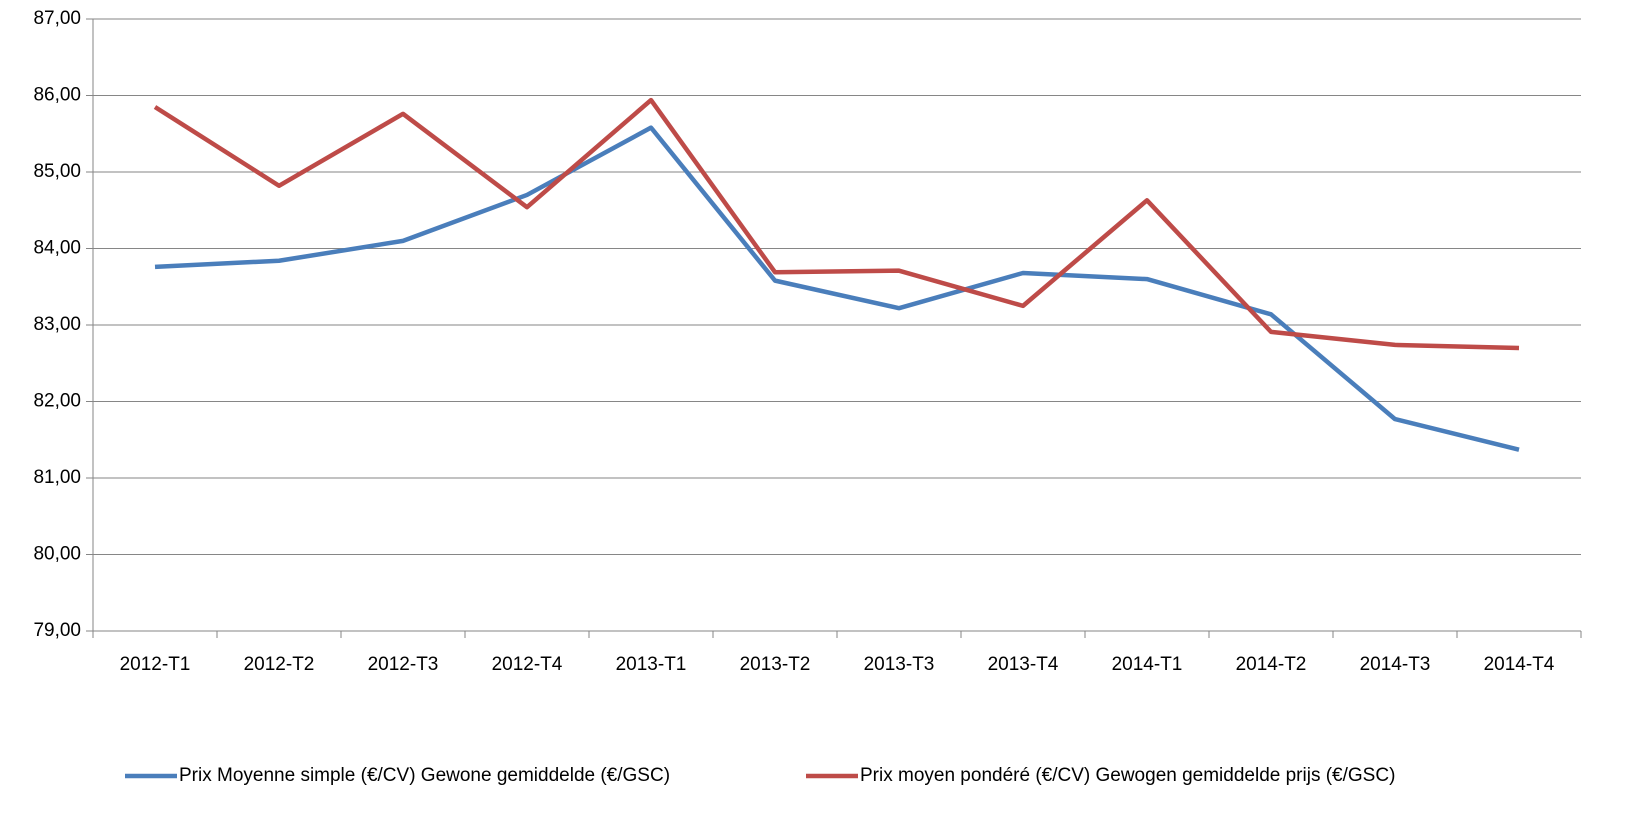 This screenshot has height=831, width=1651. What do you see at coordinates (57, 18) in the screenshot?
I see `y-tick-label: 87,00` at bounding box center [57, 18].